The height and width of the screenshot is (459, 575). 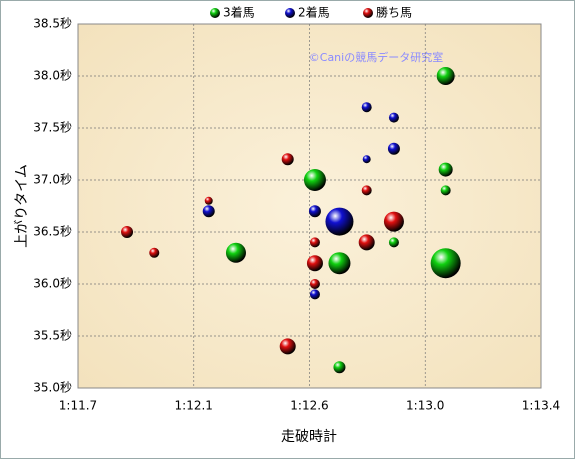 What do you see at coordinates (309, 406) in the screenshot?
I see `x-tick-label: 1:12.6` at bounding box center [309, 406].